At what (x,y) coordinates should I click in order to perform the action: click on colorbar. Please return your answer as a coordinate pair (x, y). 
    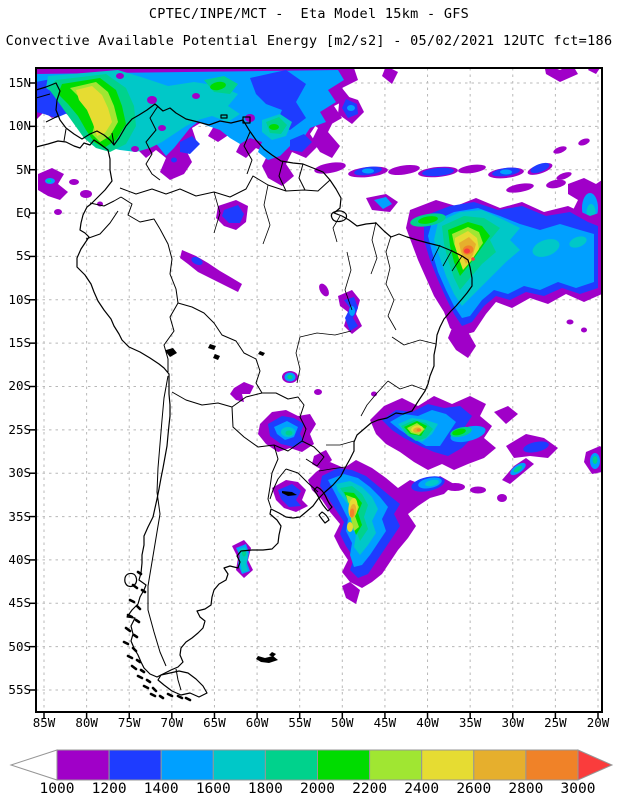
    Looking at the image, I should click on (317, 765).